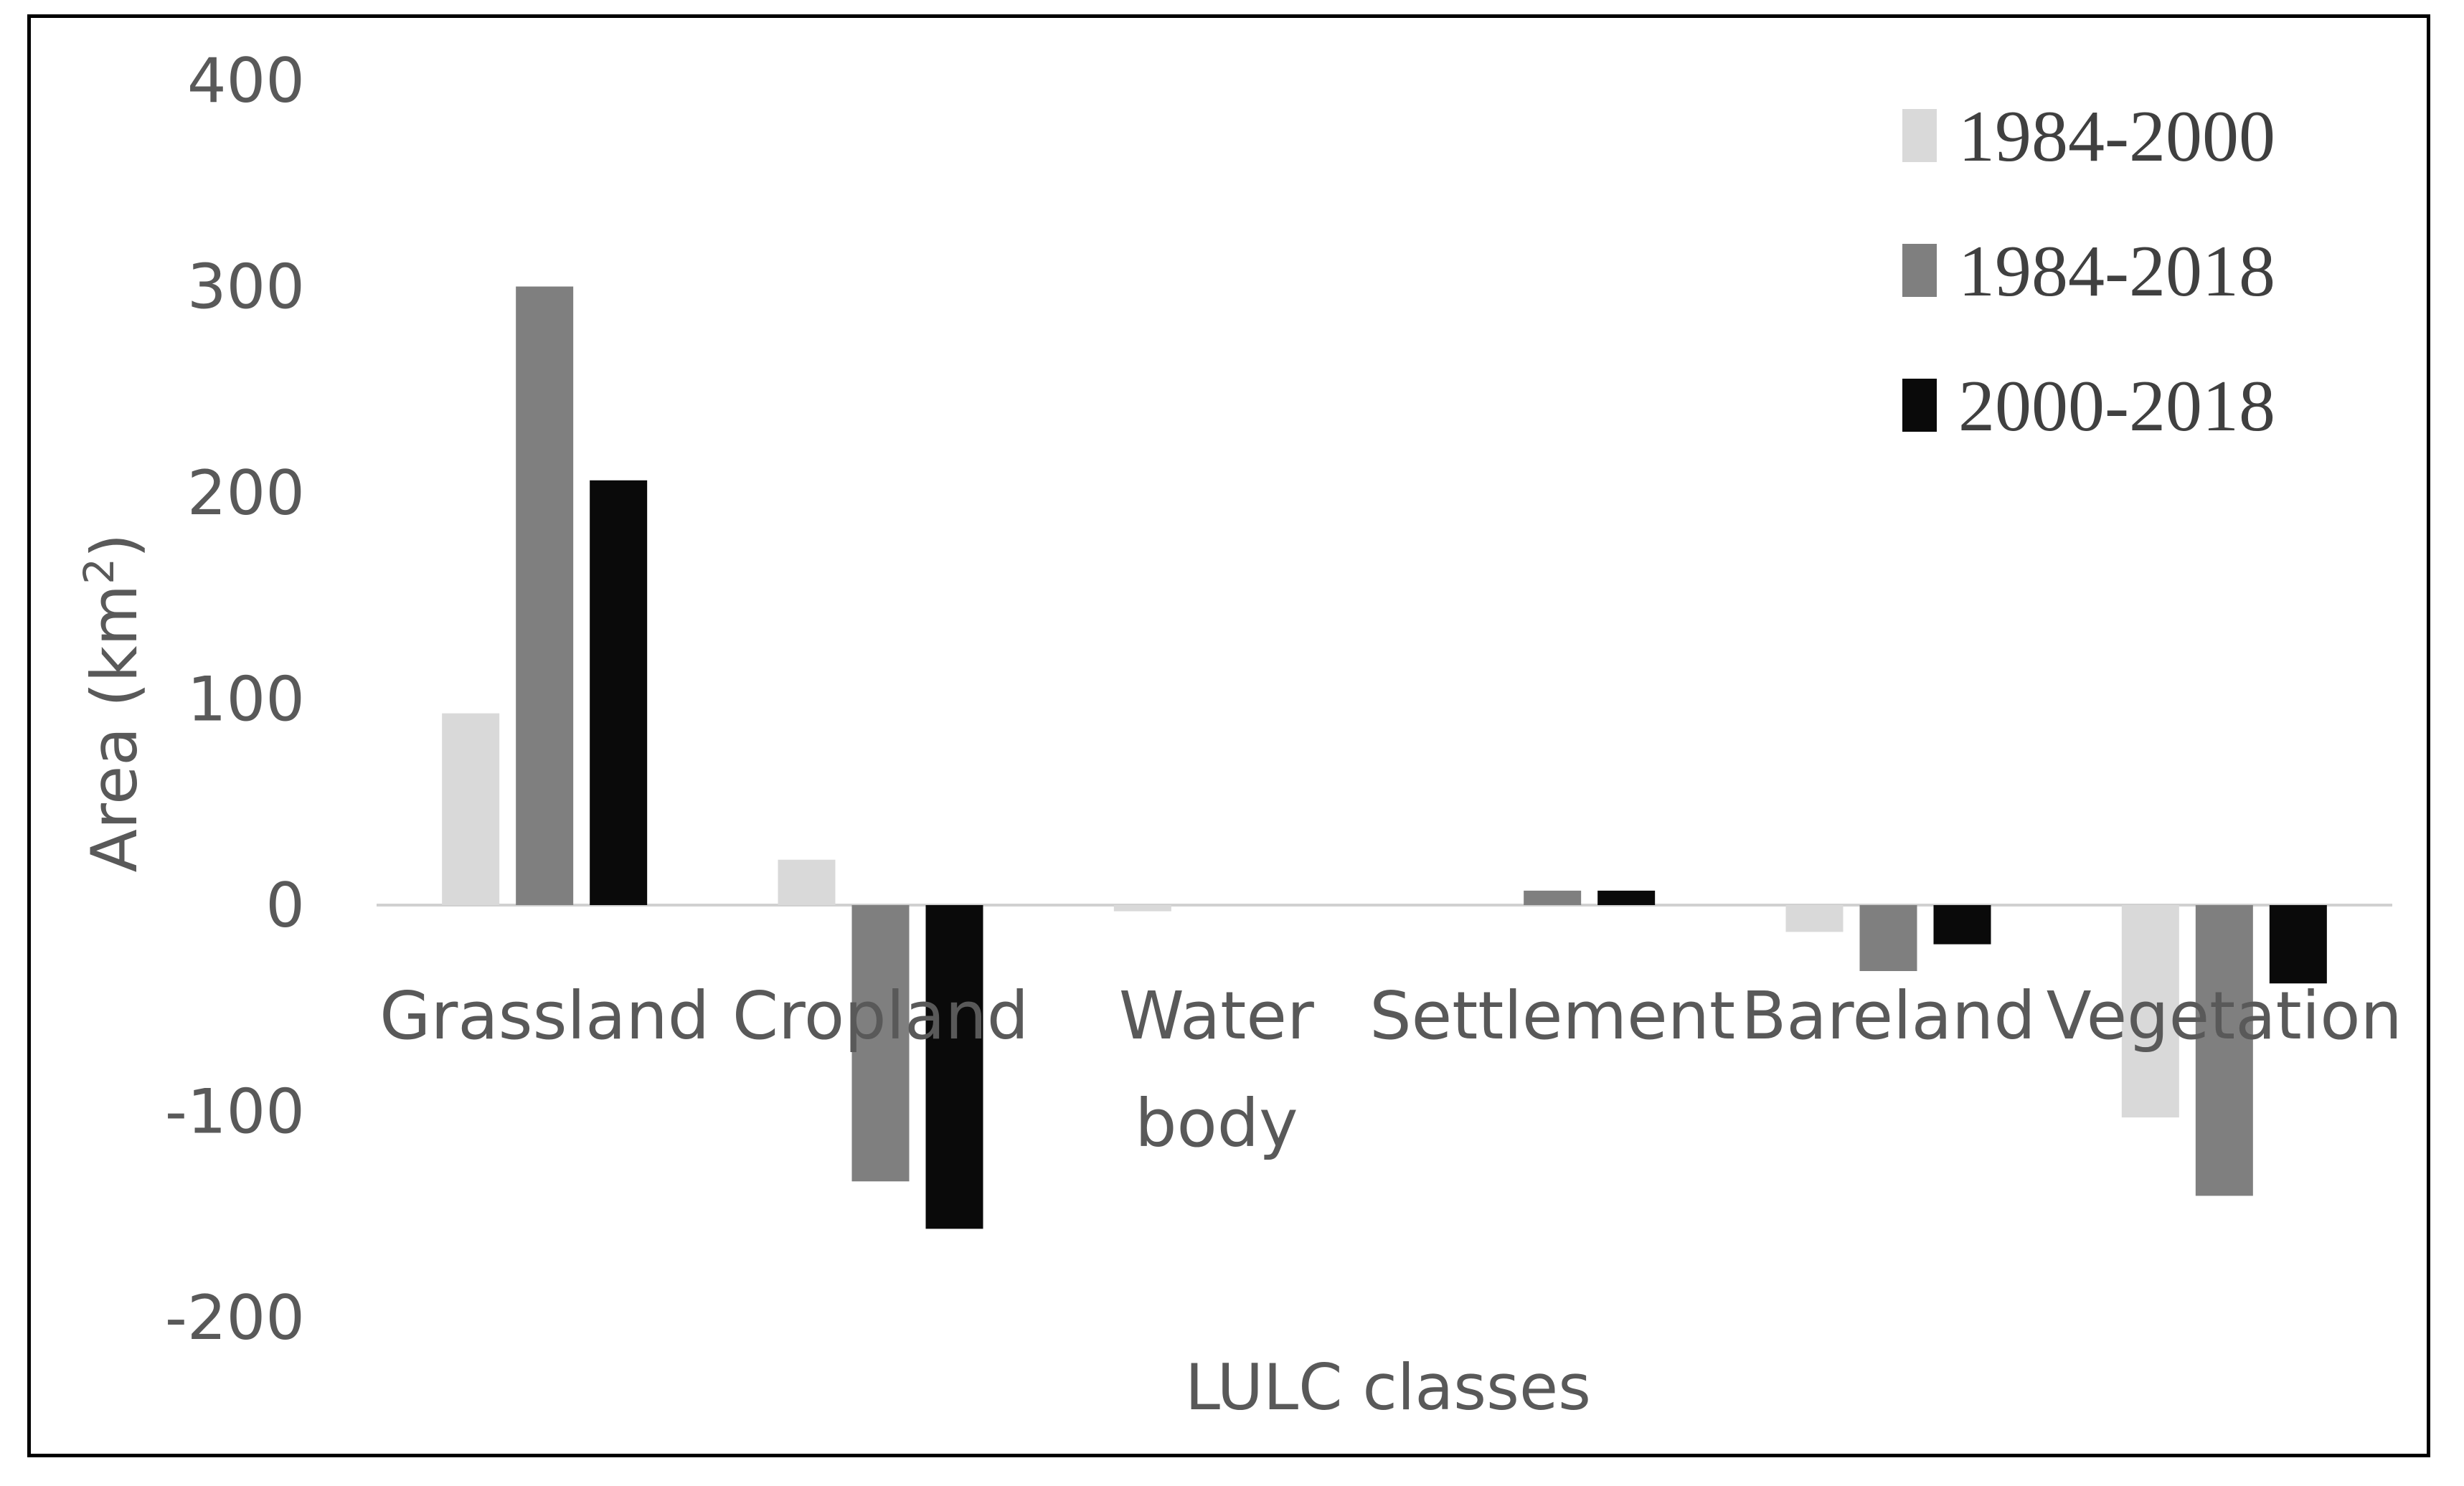 Image resolution: width=2464 pixels, height=1486 pixels. What do you see at coordinates (246, 81) in the screenshot?
I see `y-tick-label: 400` at bounding box center [246, 81].